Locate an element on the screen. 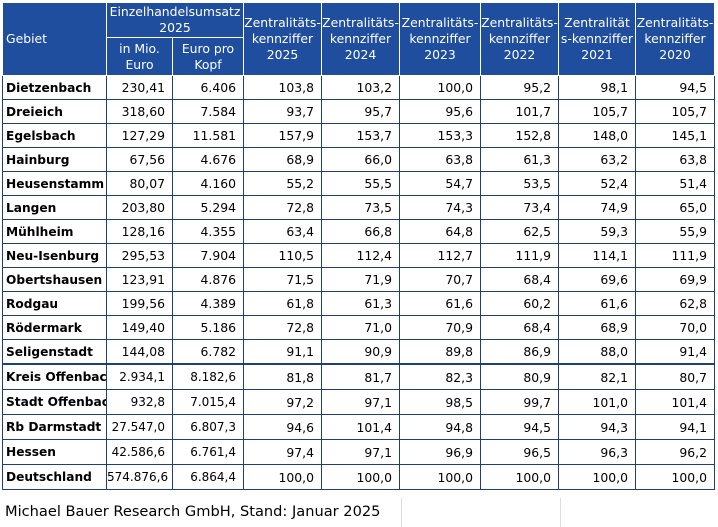  cell-value: 72,8 is located at coordinates (282, 207).